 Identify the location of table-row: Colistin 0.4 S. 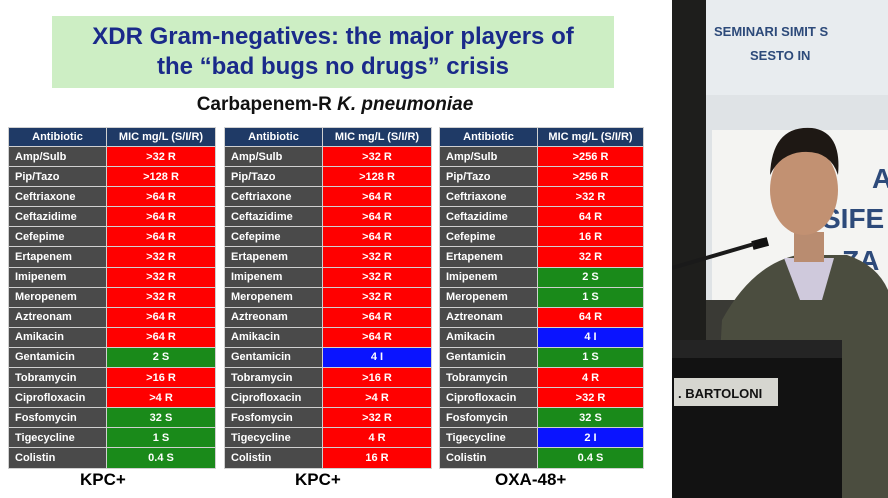
(541, 458).